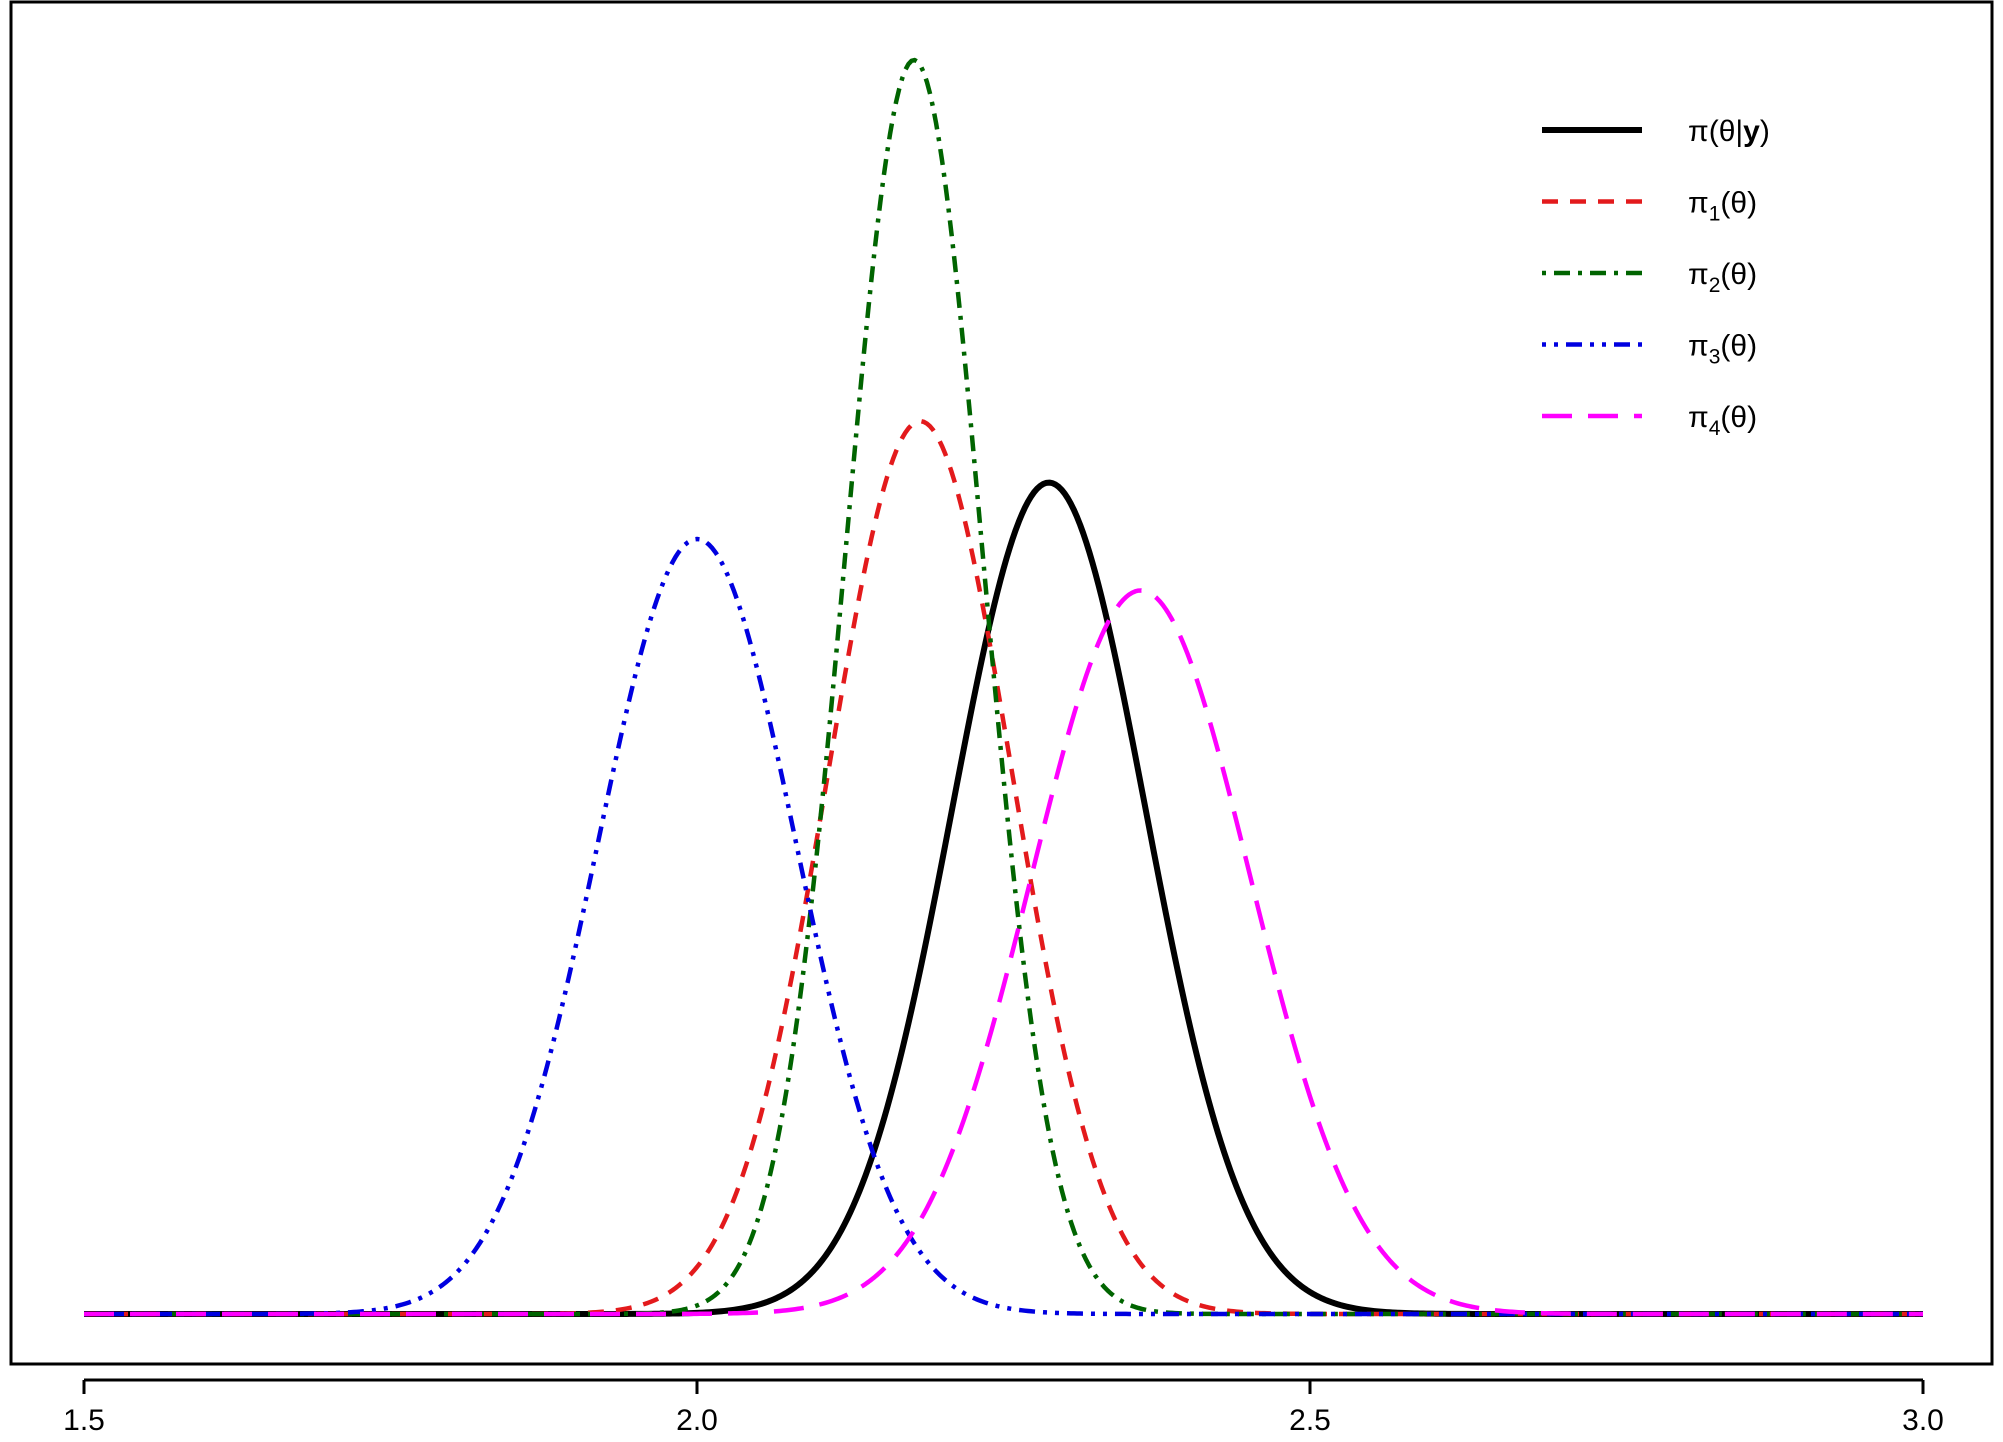 Image resolution: width=2003 pixels, height=1442 pixels. I want to click on legend-label-4: π3(θ), so click(1722, 349).